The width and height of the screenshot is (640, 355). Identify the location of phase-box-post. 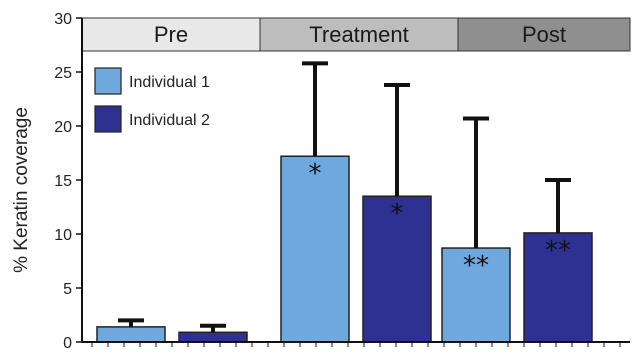
(544, 34).